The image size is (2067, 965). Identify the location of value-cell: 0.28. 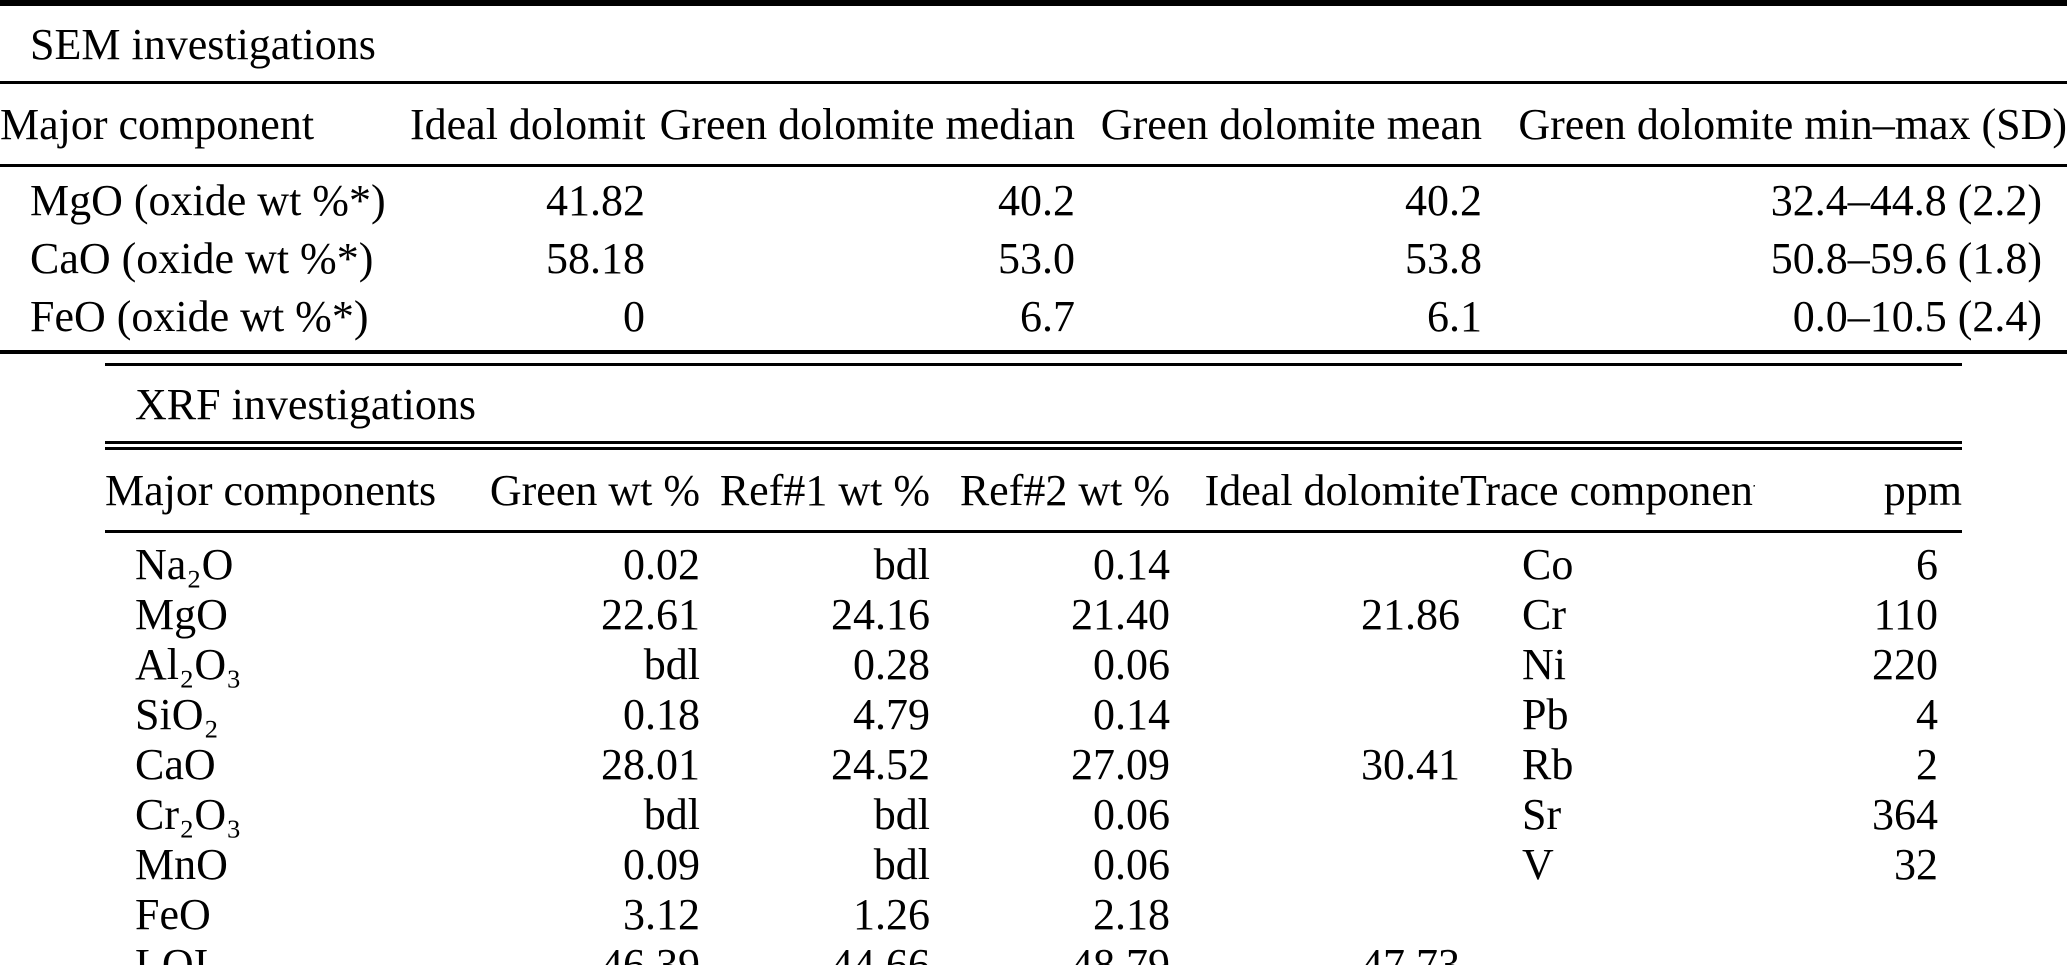
(891, 664).